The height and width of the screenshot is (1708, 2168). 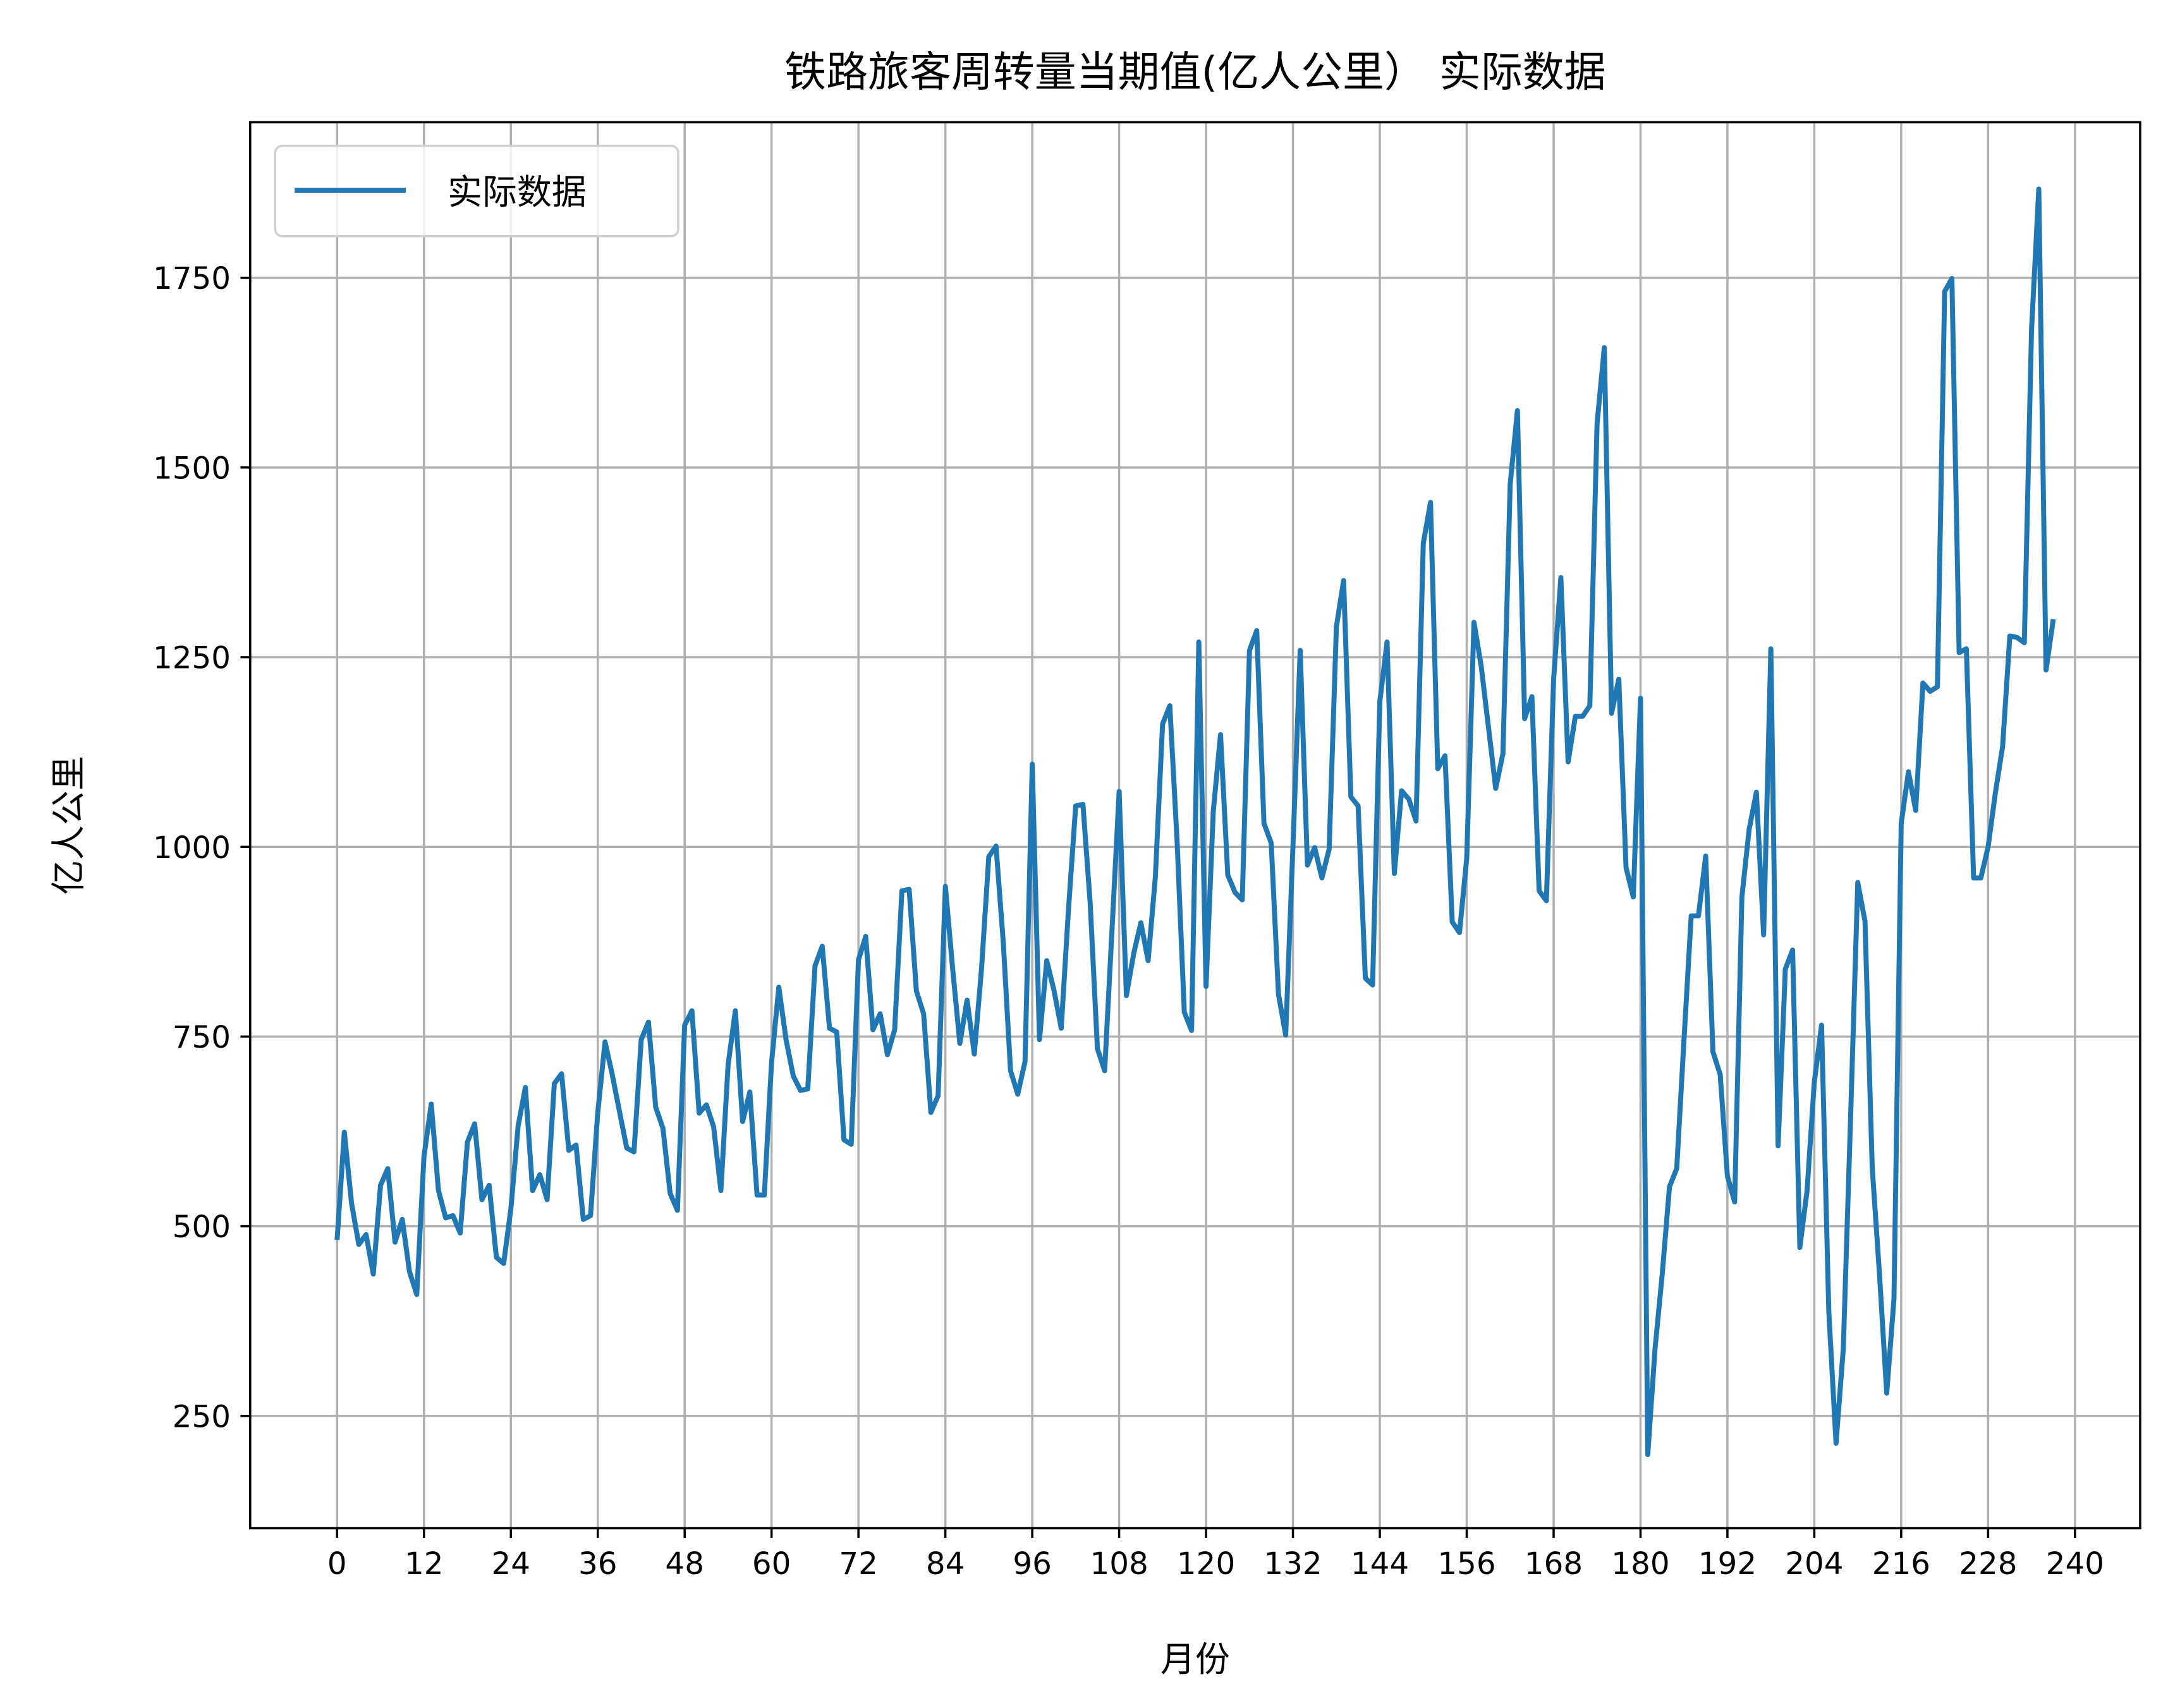 What do you see at coordinates (517, 192) in the screenshot?
I see `legend-label: 实际数据` at bounding box center [517, 192].